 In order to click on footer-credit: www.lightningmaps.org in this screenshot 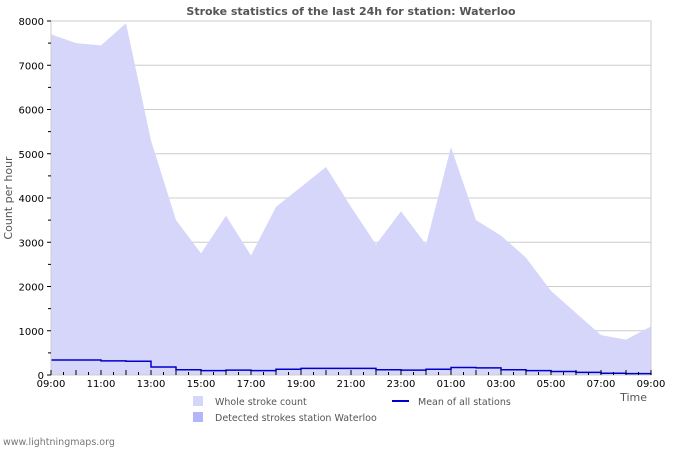, I will do `click(59, 442)`.